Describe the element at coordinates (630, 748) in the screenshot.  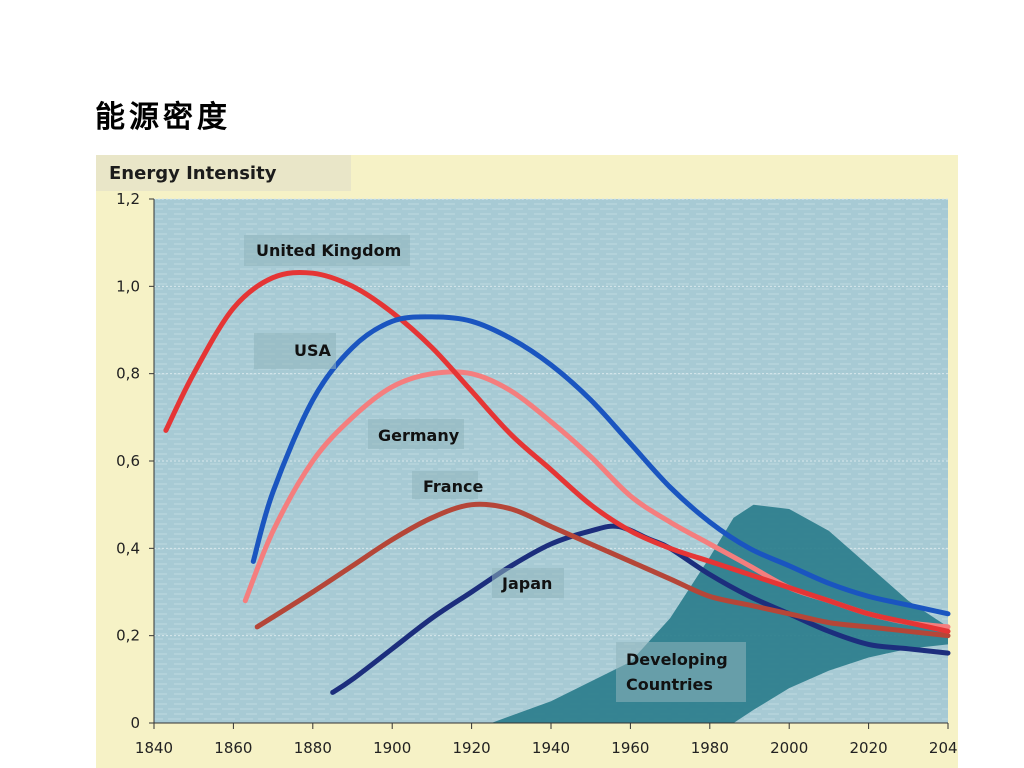
I see `x-tick-label-6: 1960` at that location.